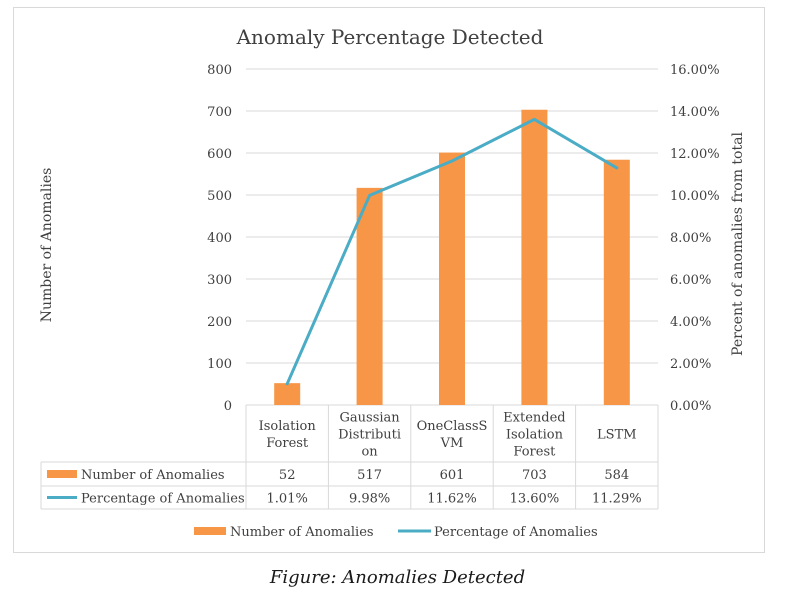 Image resolution: width=808 pixels, height=597 pixels. What do you see at coordinates (228, 406) in the screenshot?
I see `y-tick-label: 0` at bounding box center [228, 406].